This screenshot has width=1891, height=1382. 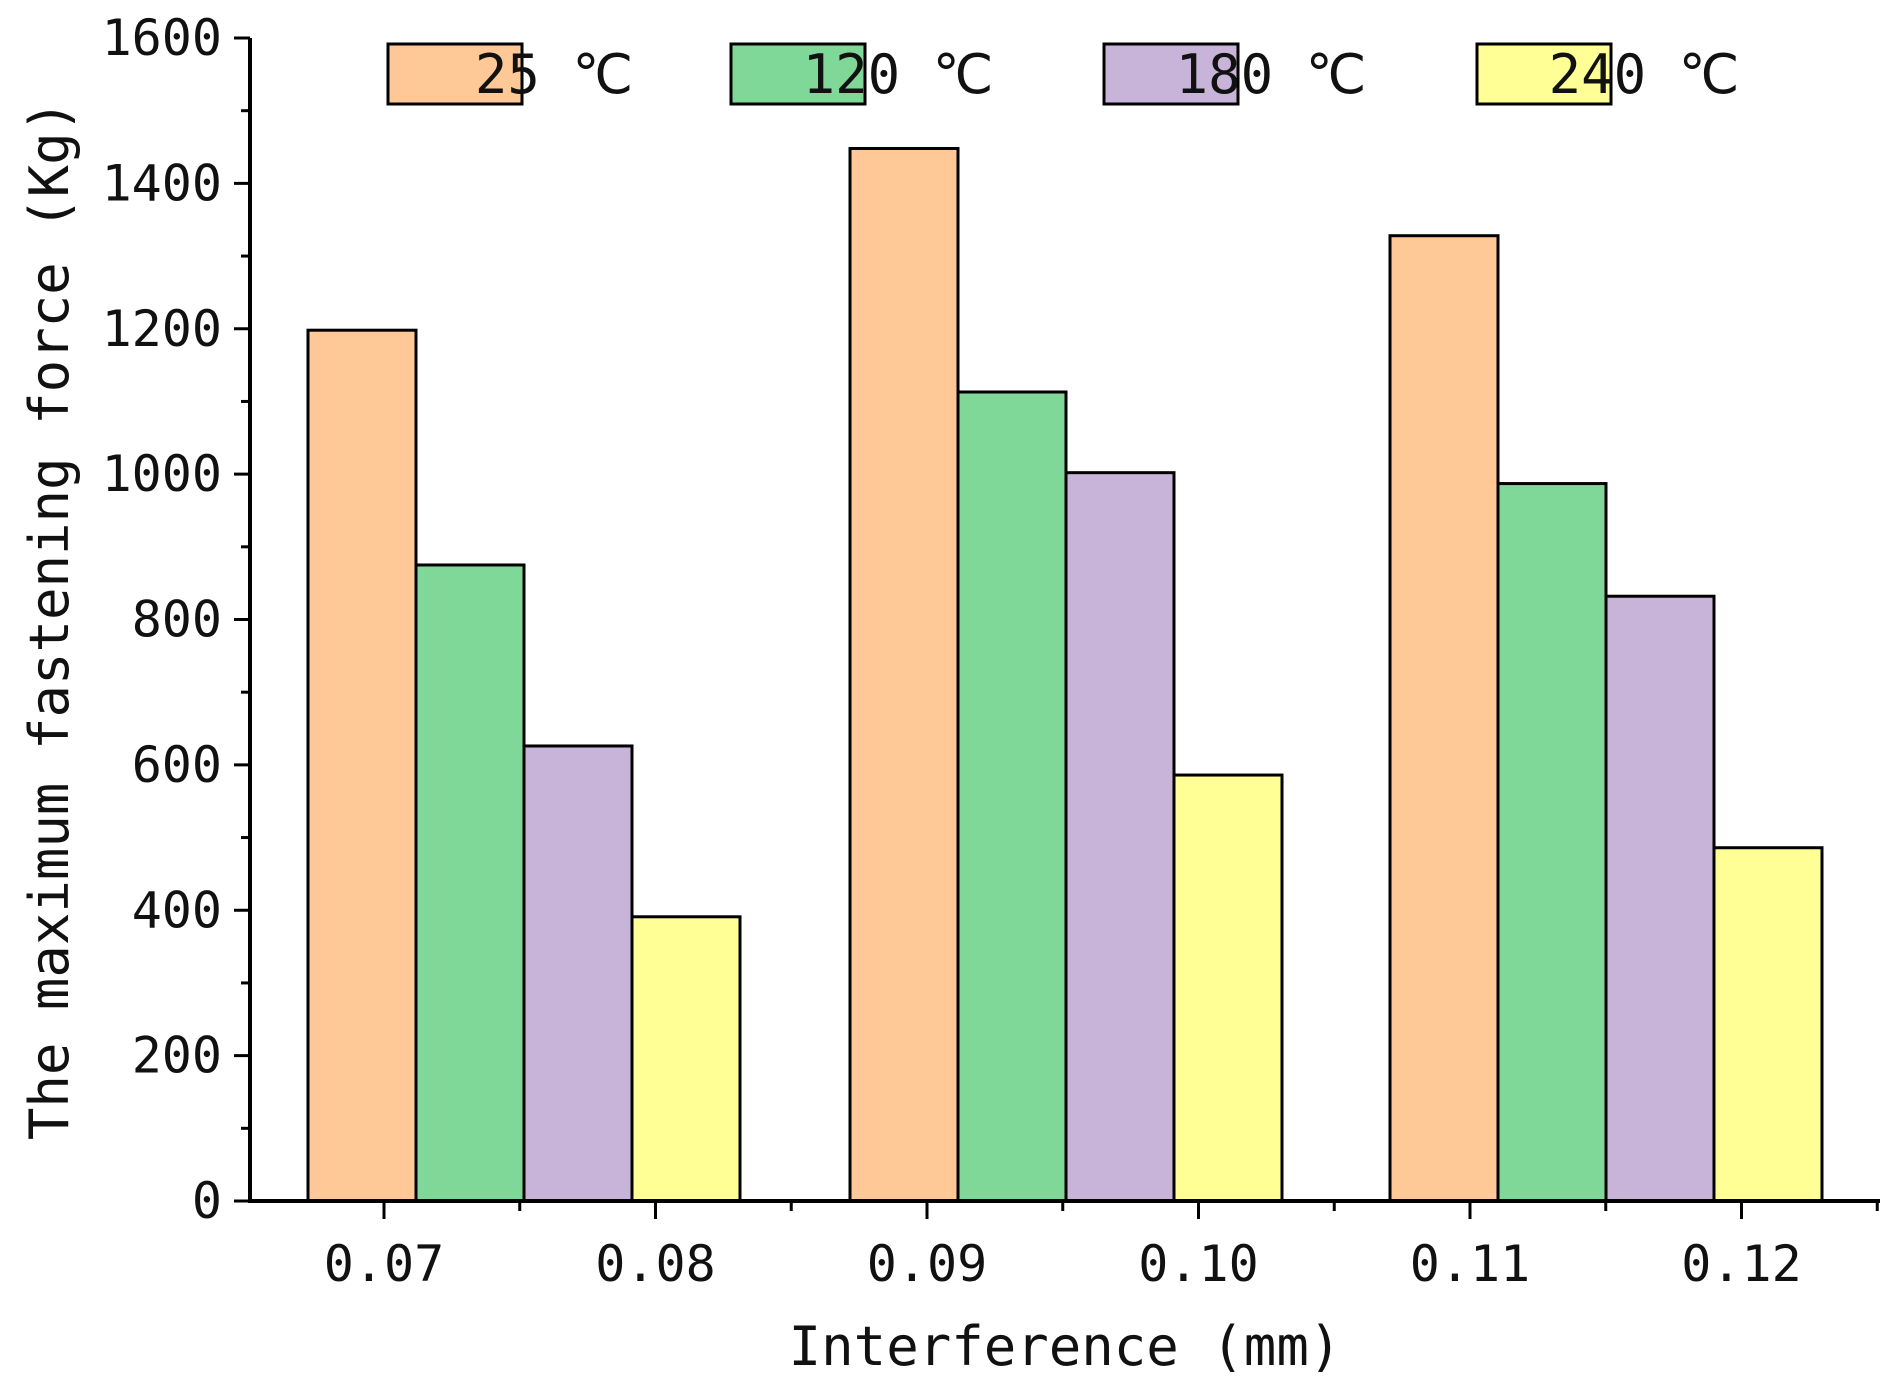 What do you see at coordinates (1198, 1264) in the screenshot?
I see `x-tick-label: 0.10` at bounding box center [1198, 1264].